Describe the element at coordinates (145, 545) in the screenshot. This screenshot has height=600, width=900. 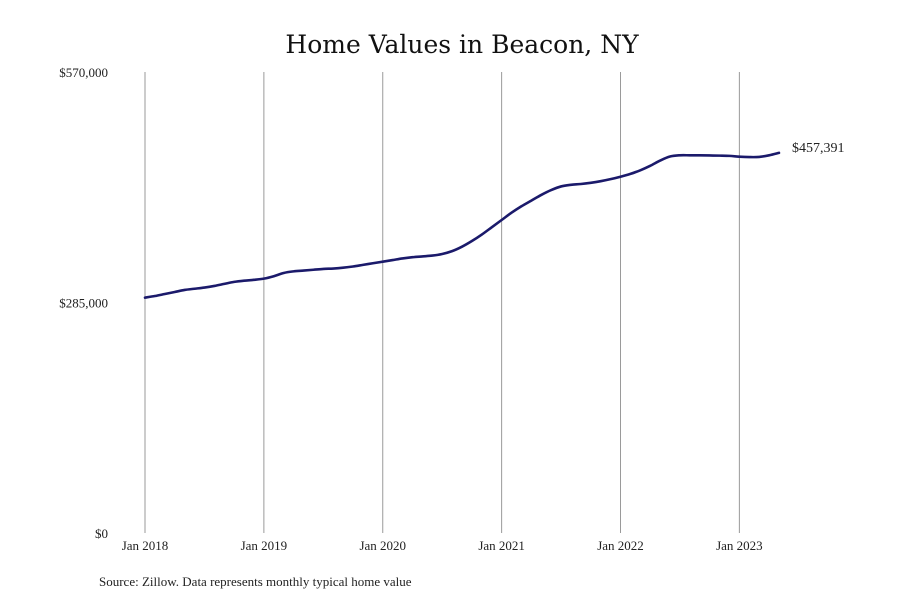
I see `x-tick-label: Jan 2018` at that location.